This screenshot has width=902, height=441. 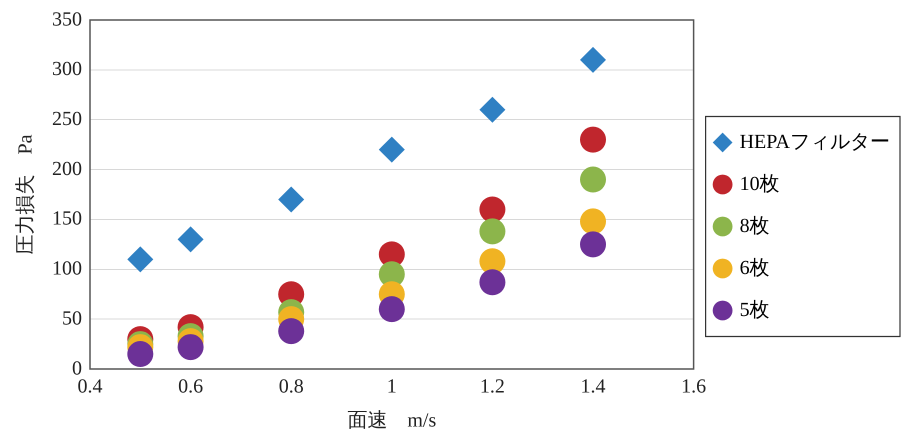 What do you see at coordinates (67, 169) in the screenshot?
I see `y-tick-label: 200` at bounding box center [67, 169].